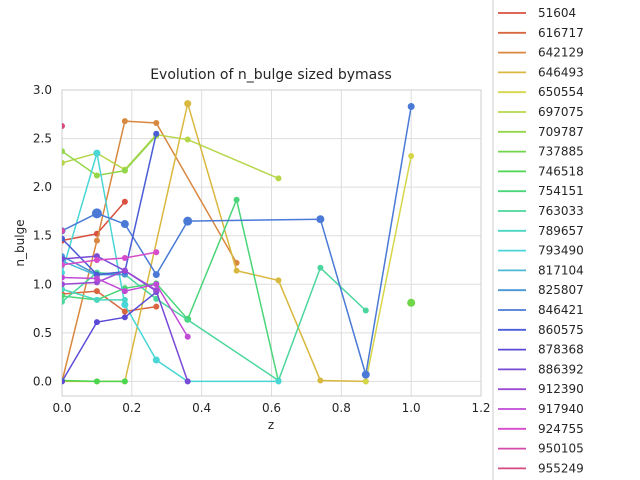  I want to click on legend-label: 650554, so click(561, 92).